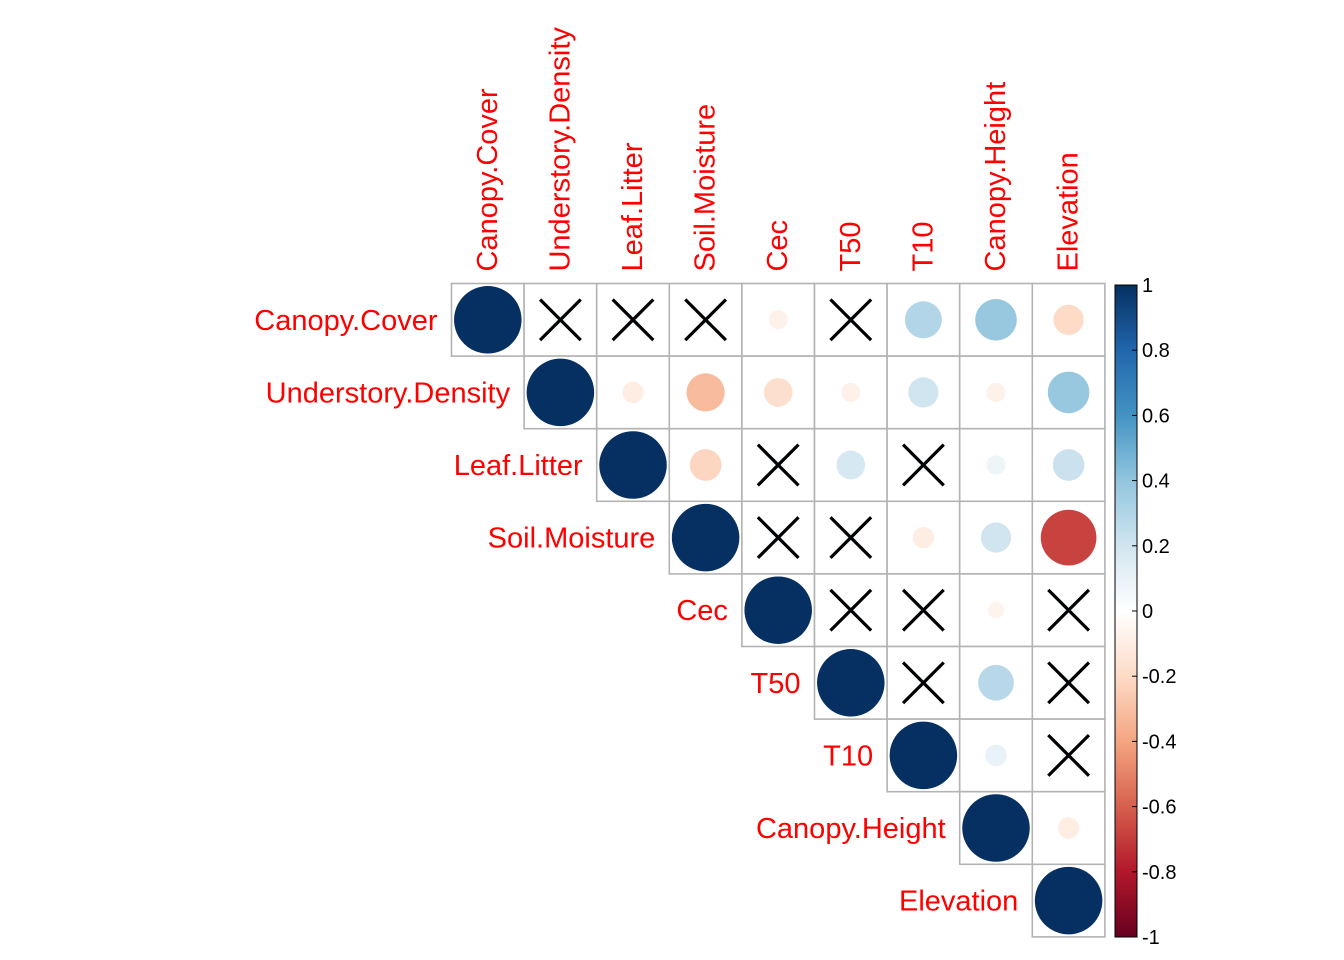 This screenshot has width=1344, height=960. I want to click on cell-canopy-cover-t50, so click(850, 319).